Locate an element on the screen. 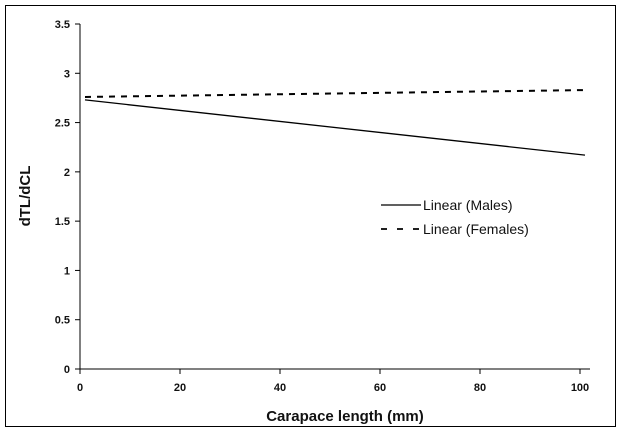 Image resolution: width=622 pixels, height=434 pixels. x-tick-label: 20 is located at coordinates (180, 388).